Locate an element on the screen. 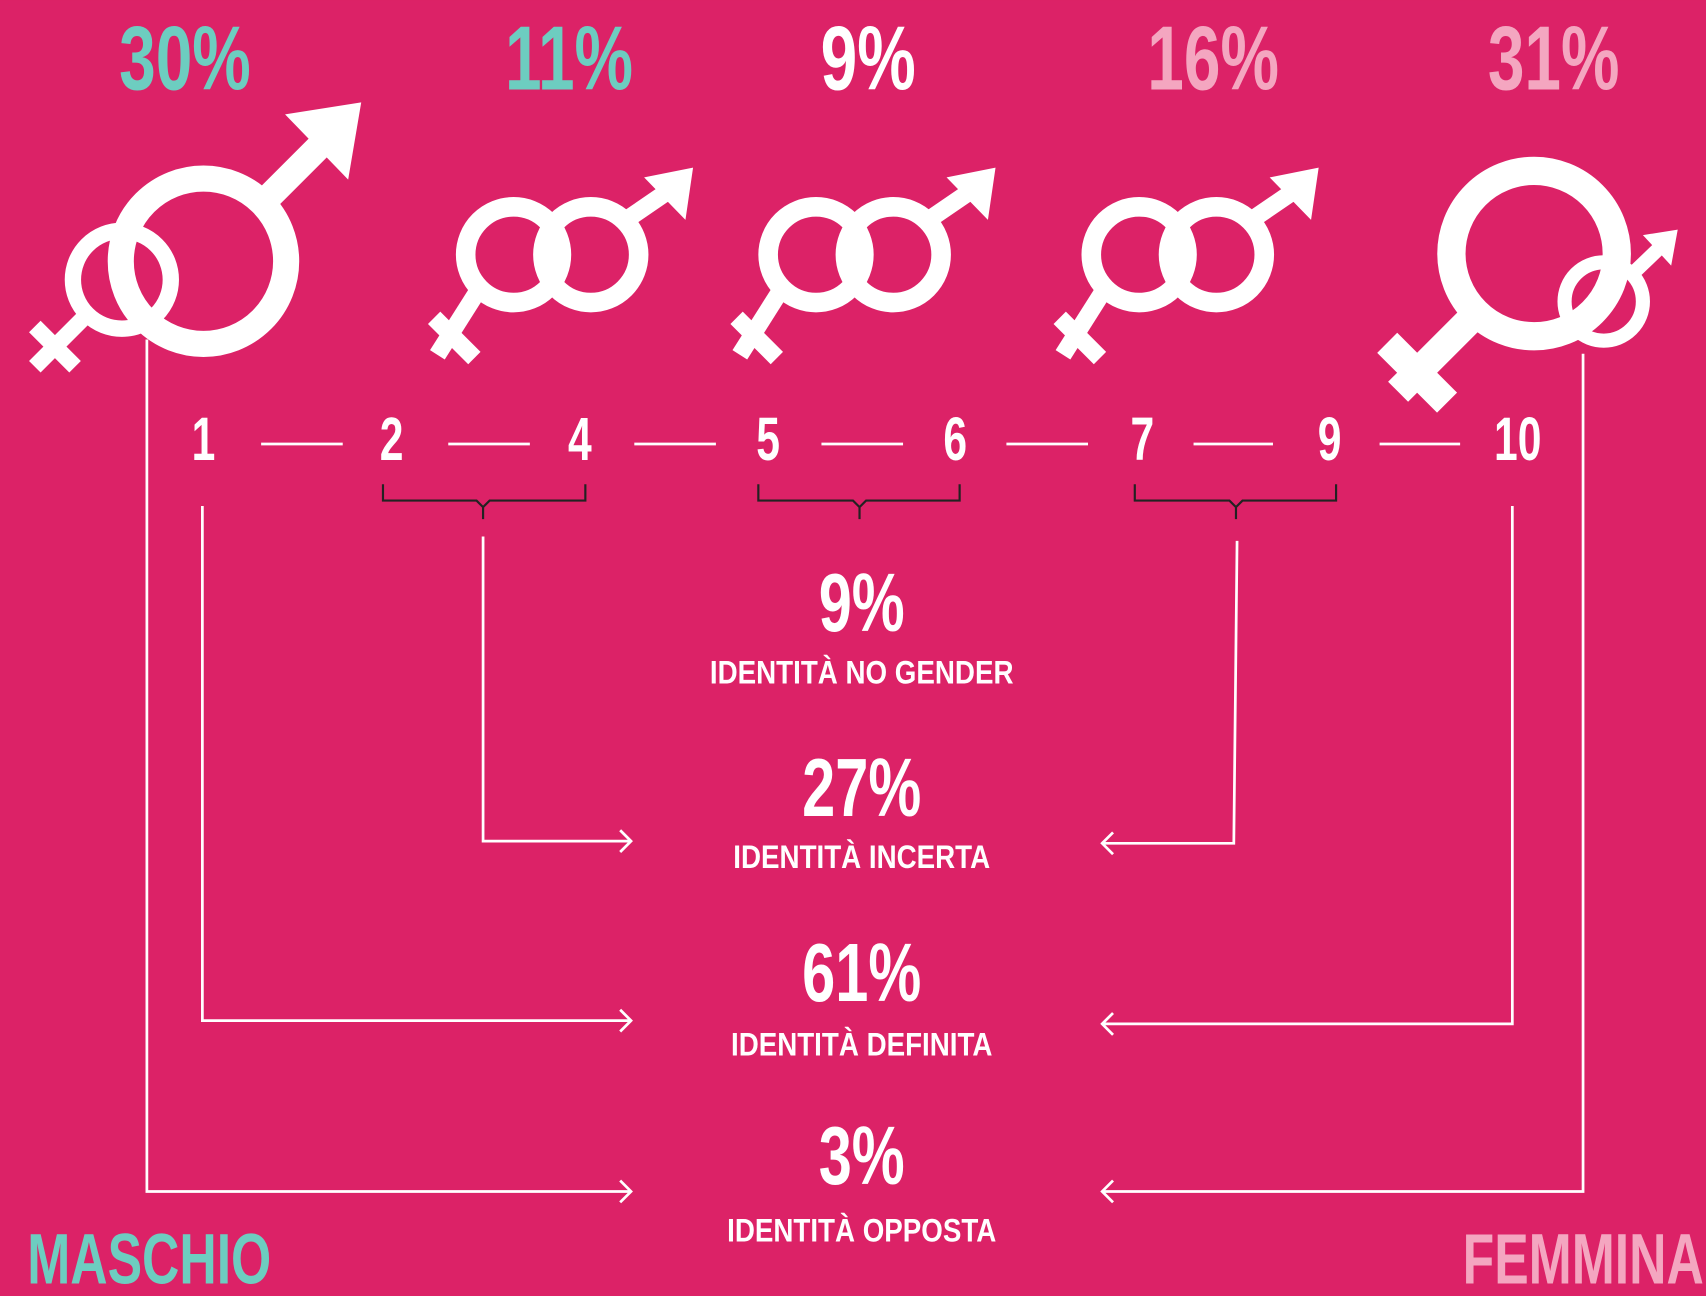 The width and height of the screenshot is (1706, 1296). top-percentage: 9% is located at coordinates (868, 58).